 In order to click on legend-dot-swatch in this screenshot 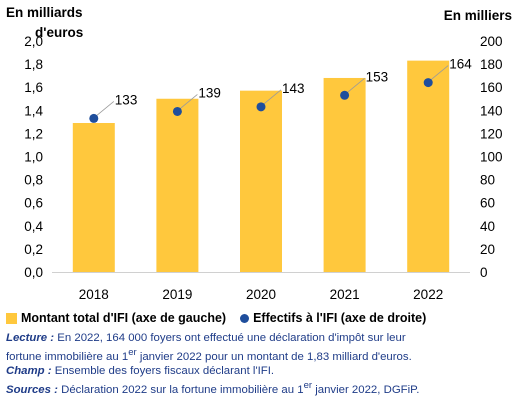, I will do `click(245, 318)`.